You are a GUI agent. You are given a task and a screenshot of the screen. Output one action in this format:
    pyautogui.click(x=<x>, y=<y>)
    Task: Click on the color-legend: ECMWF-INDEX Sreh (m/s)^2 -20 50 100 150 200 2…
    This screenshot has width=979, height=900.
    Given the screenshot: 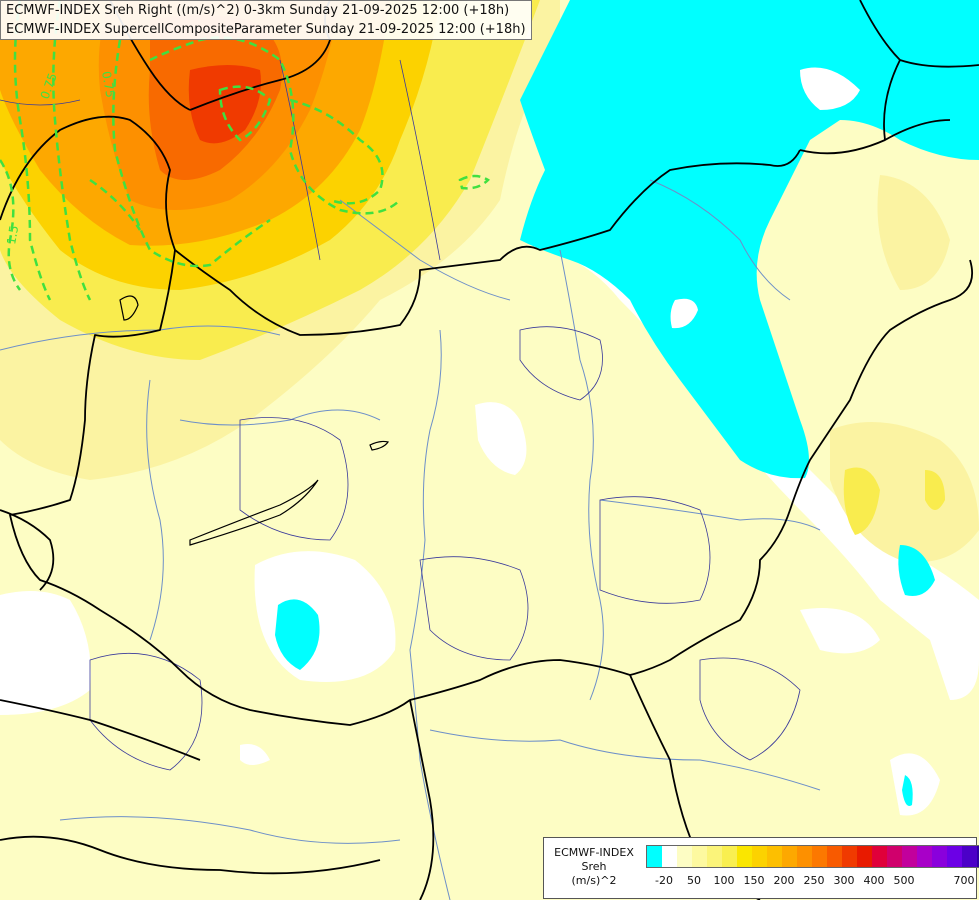 What is the action you would take?
    pyautogui.click(x=761, y=868)
    